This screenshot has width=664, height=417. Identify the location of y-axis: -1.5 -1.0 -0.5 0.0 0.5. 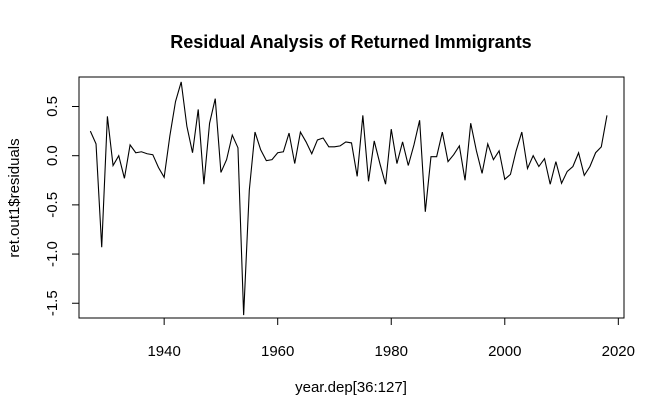
(61, 206).